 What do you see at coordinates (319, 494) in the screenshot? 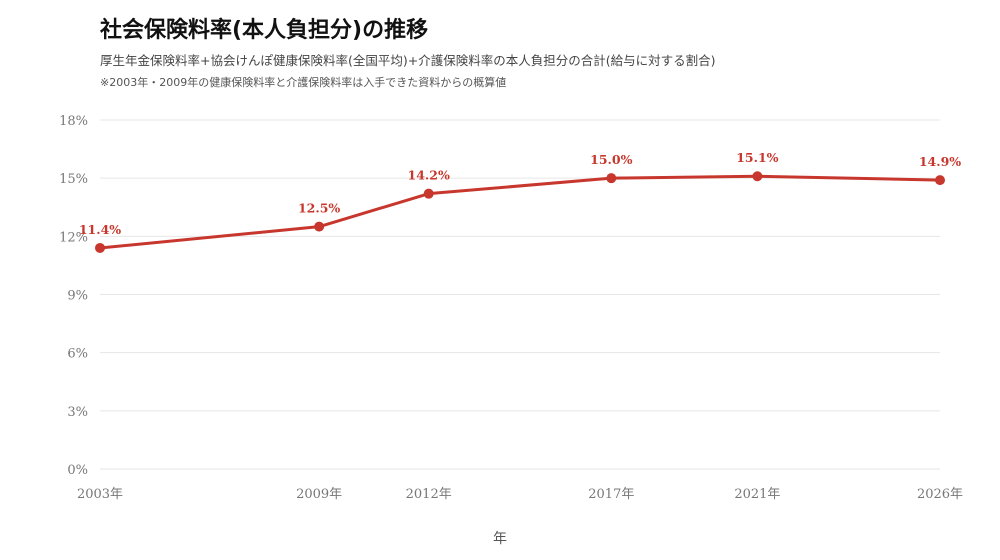
I see `x-tick-label: 2009年` at bounding box center [319, 494].